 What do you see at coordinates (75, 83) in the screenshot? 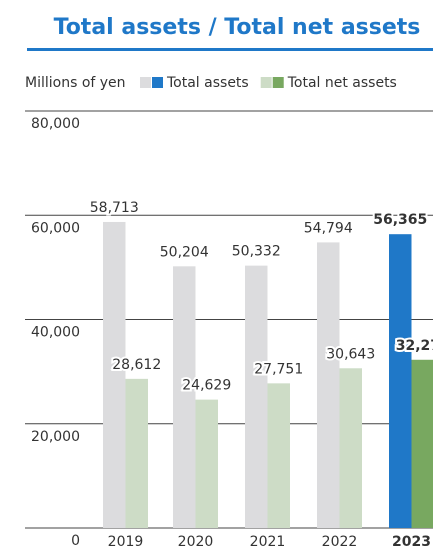
I see `unit-label: Millions of yen` at bounding box center [75, 83].